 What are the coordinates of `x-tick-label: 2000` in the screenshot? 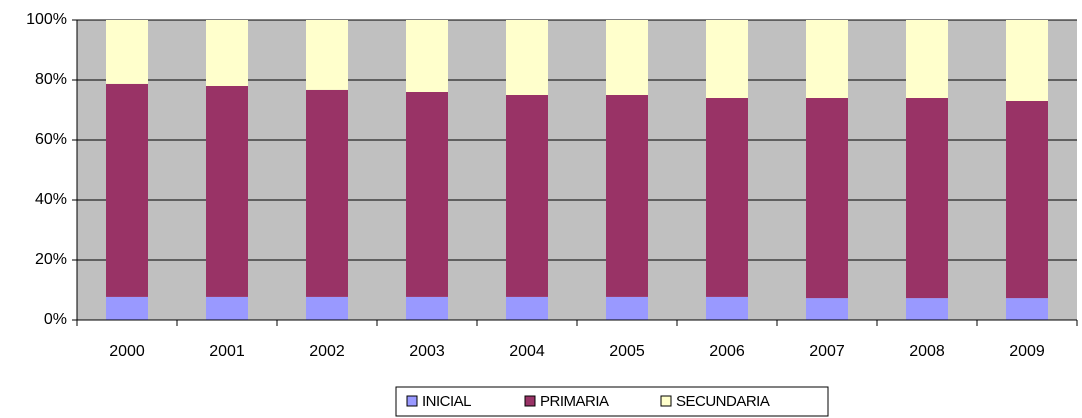 It's located at (127, 351).